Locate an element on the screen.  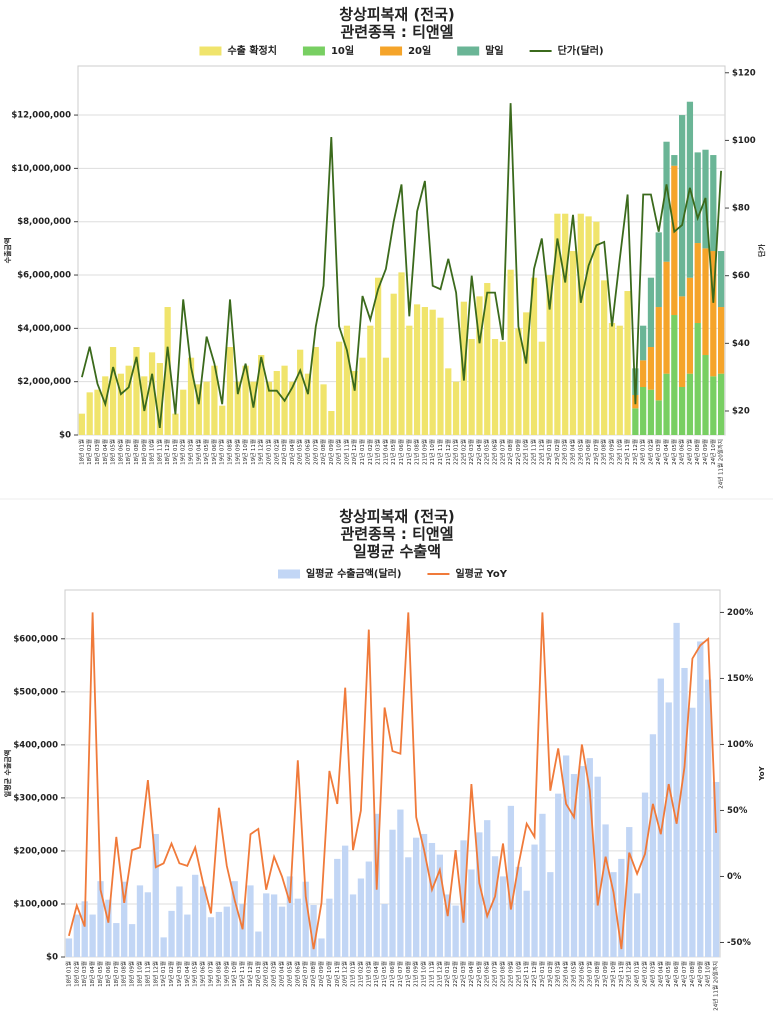
x-tick-label: 20년 05월 is located at coordinates (289, 974).